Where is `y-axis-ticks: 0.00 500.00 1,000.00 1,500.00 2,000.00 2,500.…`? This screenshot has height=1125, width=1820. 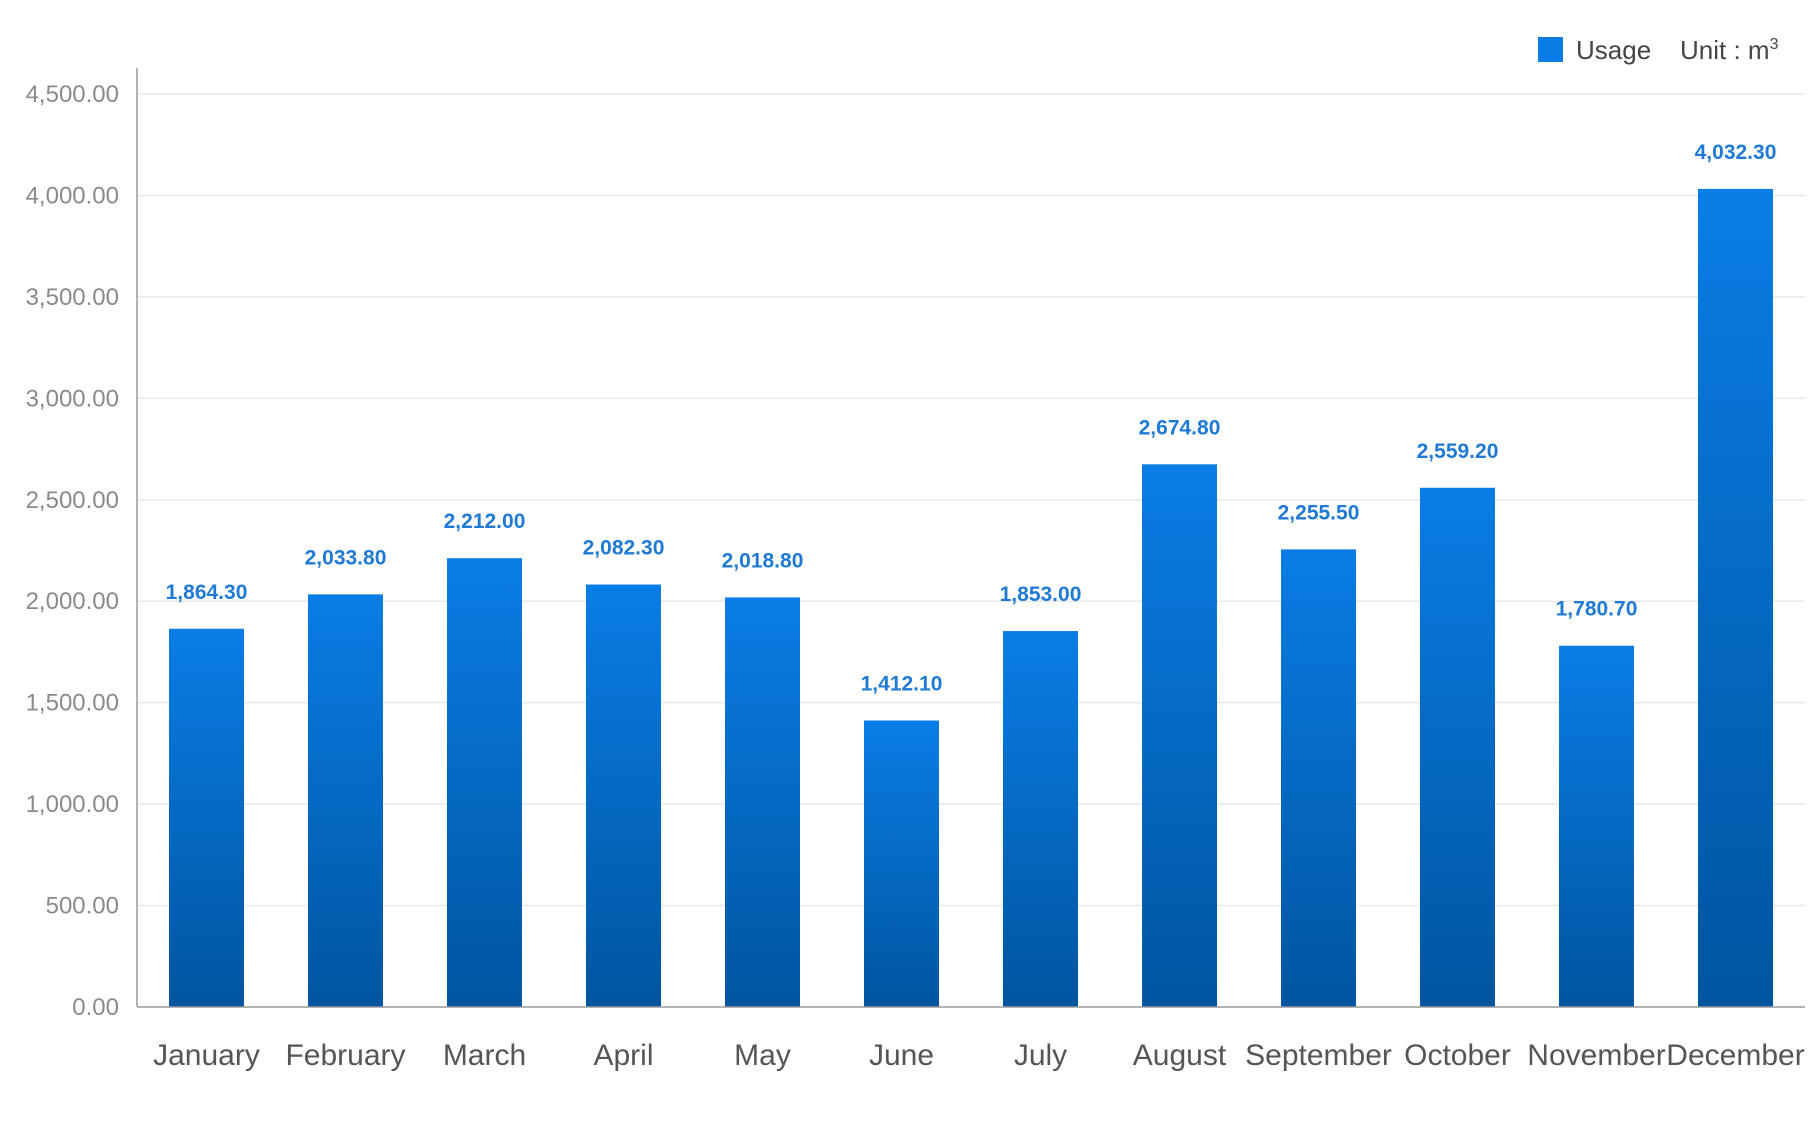 y-axis-ticks: 0.00 500.00 1,000.00 1,500.00 2,000.00 2,500.… is located at coordinates (72, 551).